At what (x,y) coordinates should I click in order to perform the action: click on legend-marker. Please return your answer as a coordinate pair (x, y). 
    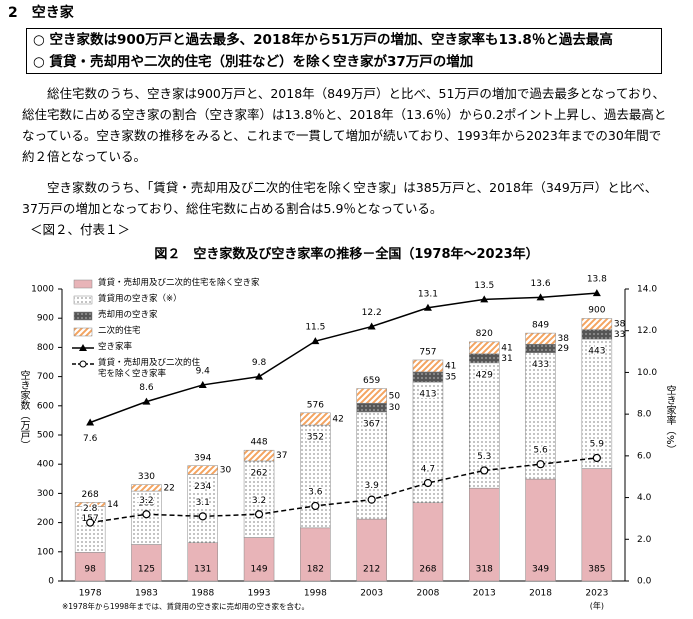
    Looking at the image, I should click on (83, 364).